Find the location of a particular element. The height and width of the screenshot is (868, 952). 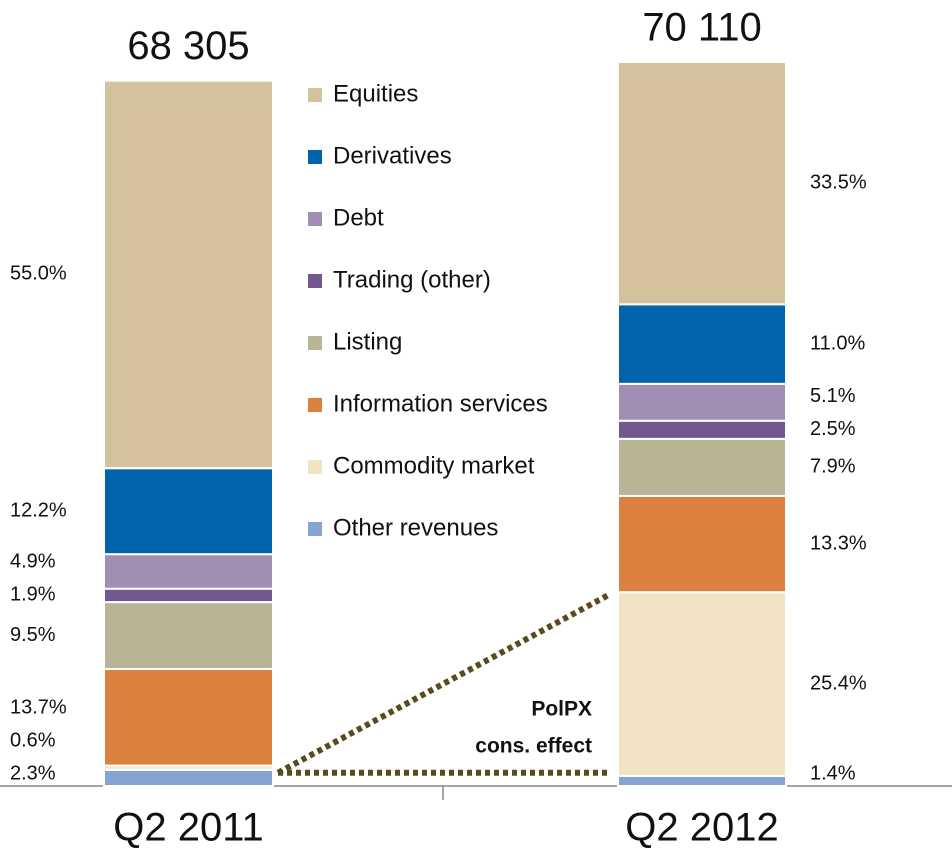

legend-label: Equities is located at coordinates (375, 93).